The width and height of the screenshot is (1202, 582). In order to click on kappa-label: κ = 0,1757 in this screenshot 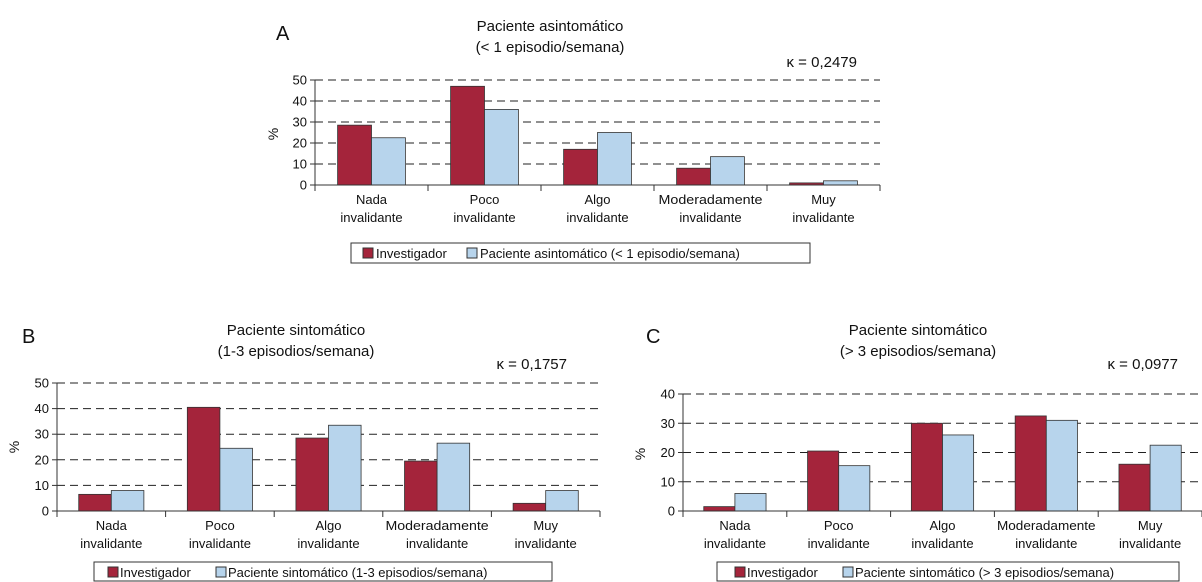, I will do `click(532, 364)`.